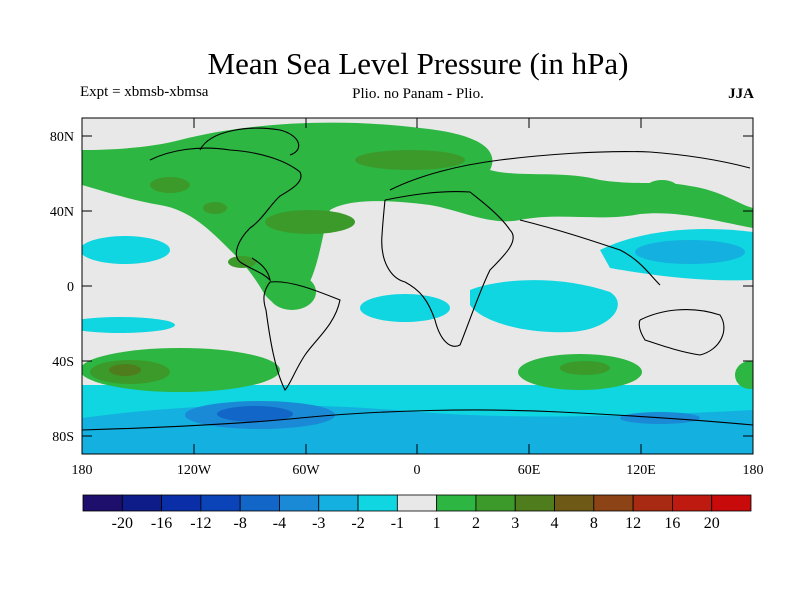  What do you see at coordinates (662, 188) in the screenshot?
I see `contour-pos1-east-asia` at bounding box center [662, 188].